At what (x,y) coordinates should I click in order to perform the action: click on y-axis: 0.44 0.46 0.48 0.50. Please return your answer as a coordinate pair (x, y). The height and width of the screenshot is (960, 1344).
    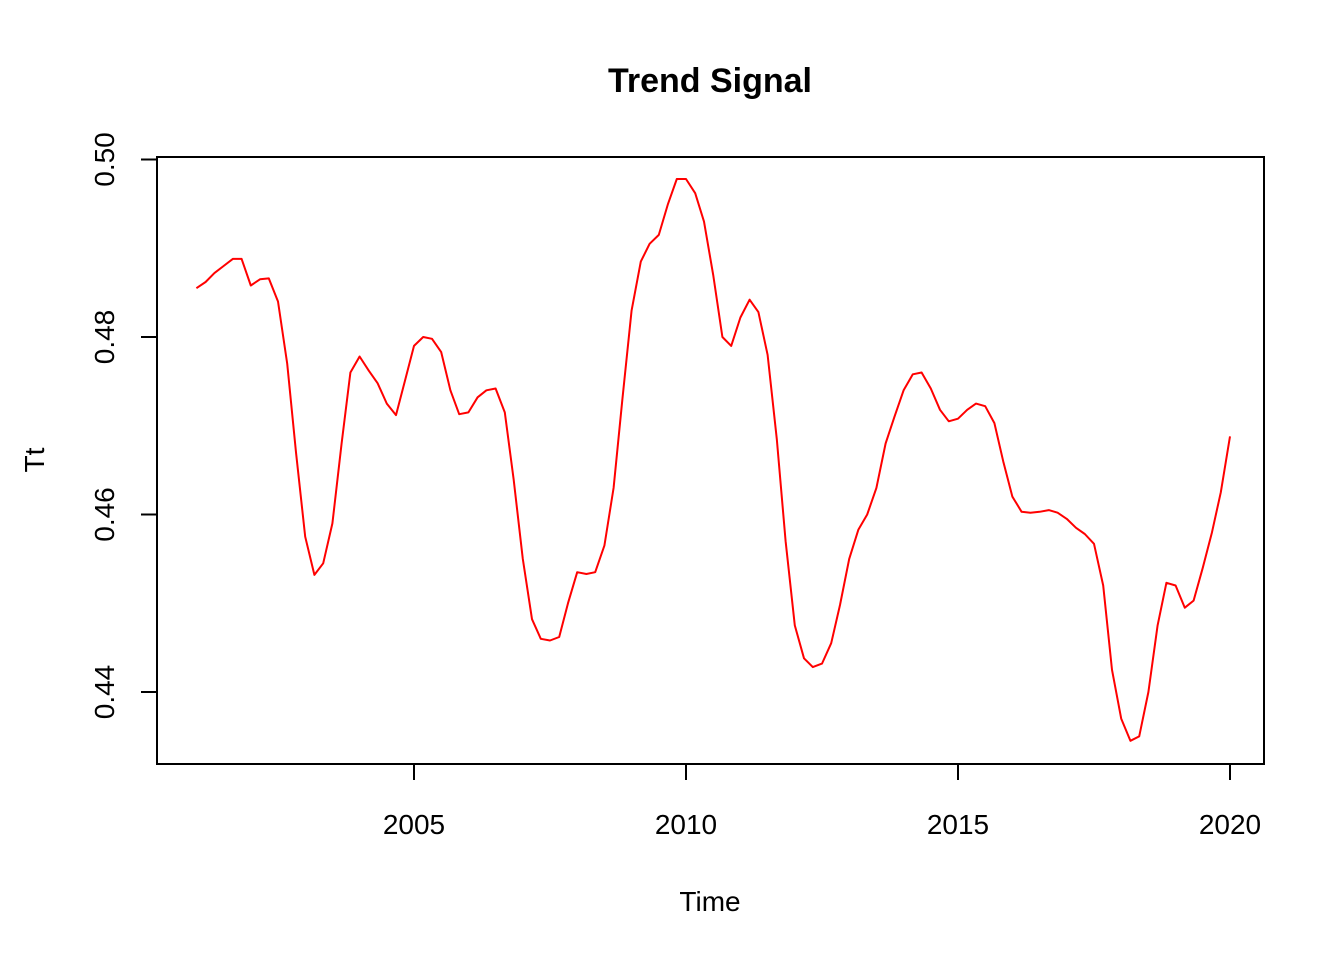
    Looking at the image, I should click on (123, 426).